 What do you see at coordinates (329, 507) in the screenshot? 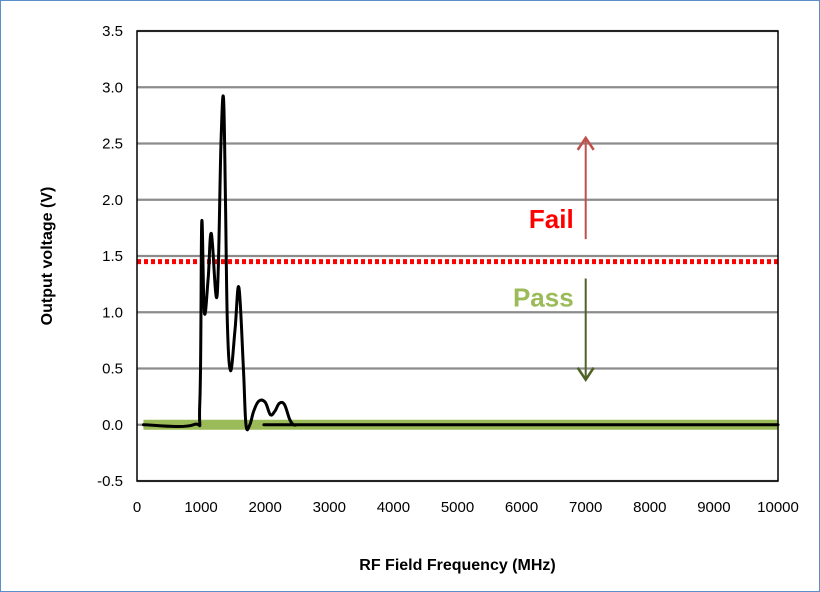
I see `x-tick-label: 3000` at bounding box center [329, 507].